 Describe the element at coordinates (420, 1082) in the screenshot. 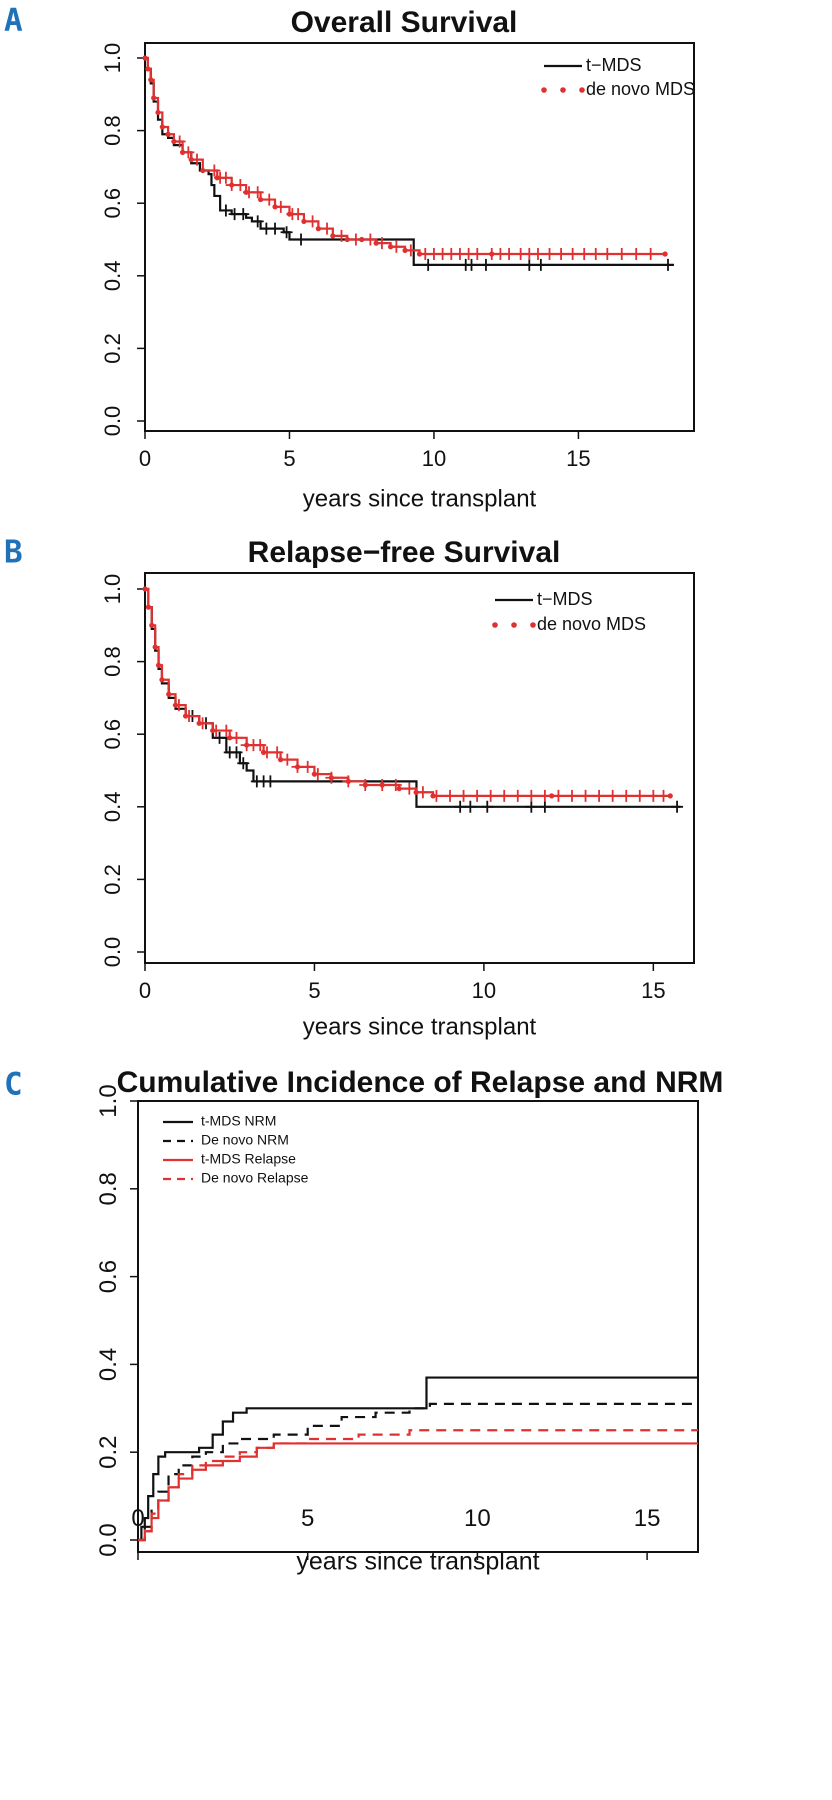

I see `chart-title: Cumulative Incidence of Relapse and NRM` at that location.